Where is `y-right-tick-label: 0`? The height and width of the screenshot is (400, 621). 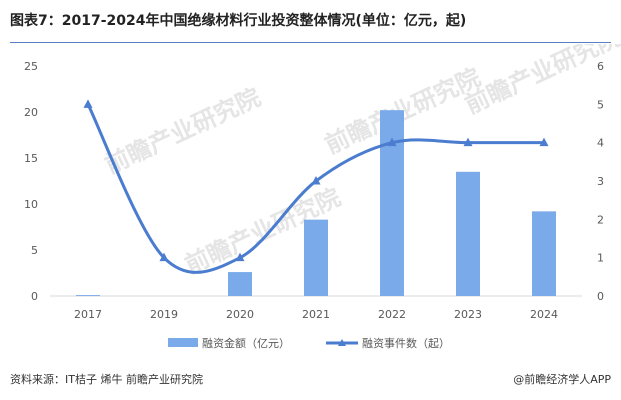
y-right-tick-label: 0 is located at coordinates (600, 296).